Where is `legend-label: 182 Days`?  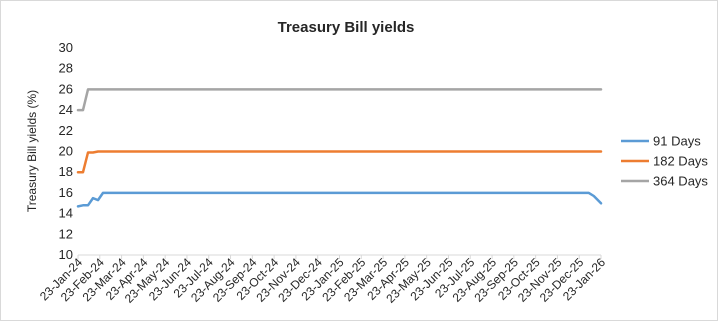 legend-label: 182 Days is located at coordinates (680, 161).